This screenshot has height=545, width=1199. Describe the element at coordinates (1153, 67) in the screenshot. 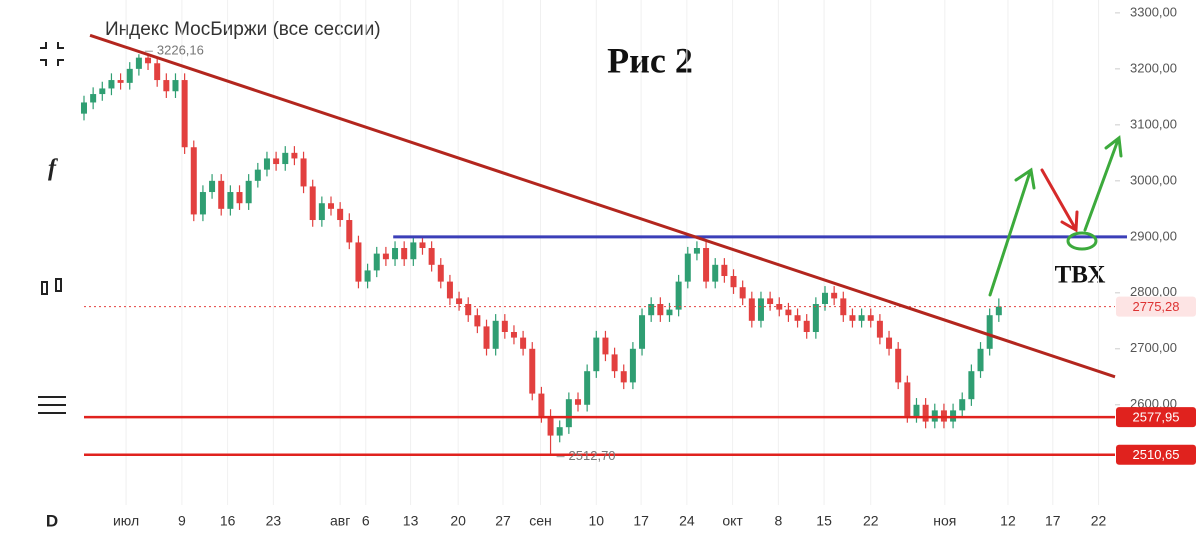

I see `y-tick-label: 3200,00` at that location.